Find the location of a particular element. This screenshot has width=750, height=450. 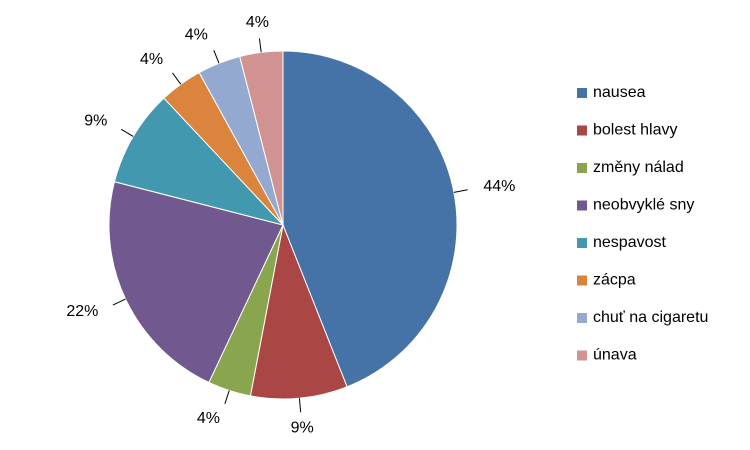

data-label: 22% is located at coordinates (82, 311).